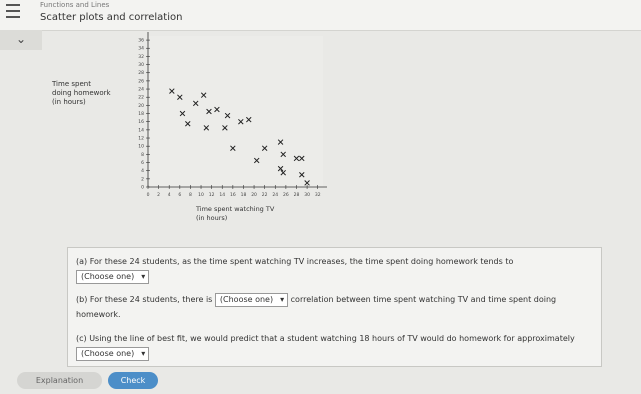 Image resolution: width=641 pixels, height=394 pixels. Describe the element at coordinates (212, 195) in the screenshot. I see `x-tick-label: 12` at that location.